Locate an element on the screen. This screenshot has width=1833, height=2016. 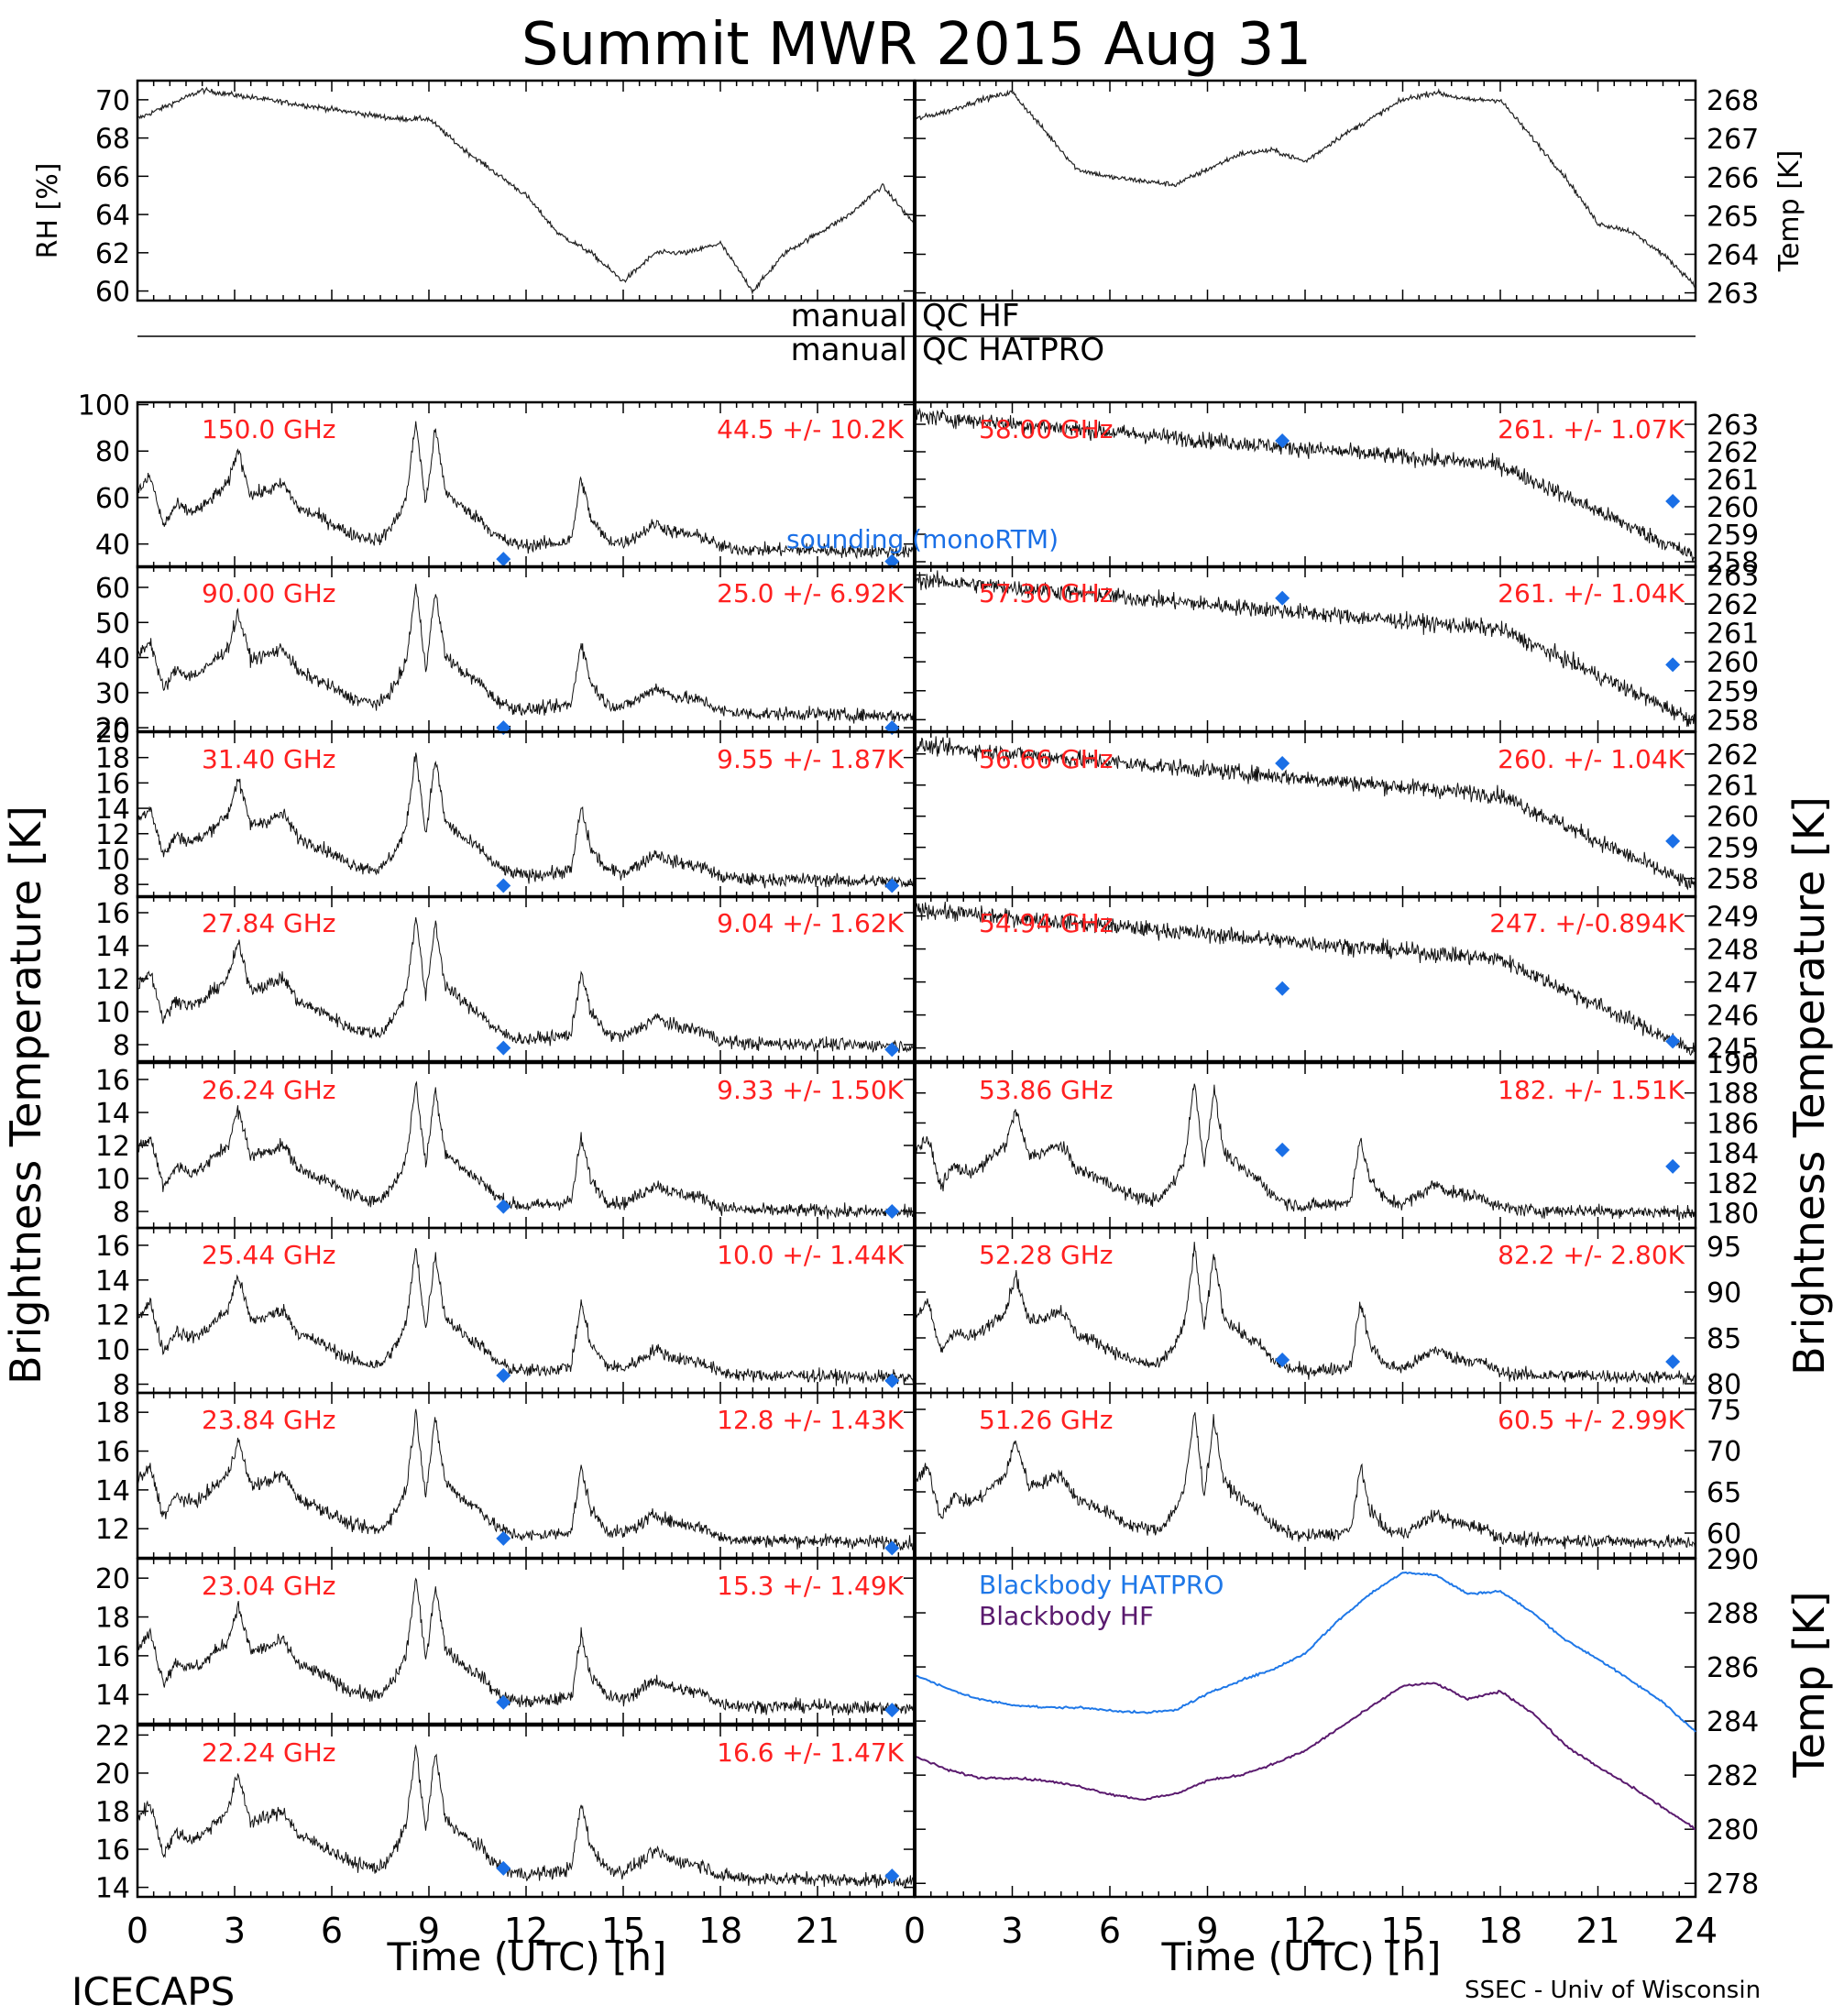
channel-stat-label: 182. +/- 1.51K is located at coordinates (1591, 1090).